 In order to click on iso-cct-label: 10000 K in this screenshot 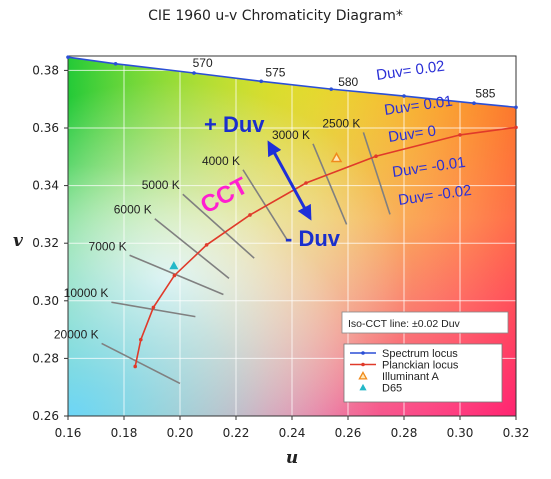, I will do `click(86, 293)`.